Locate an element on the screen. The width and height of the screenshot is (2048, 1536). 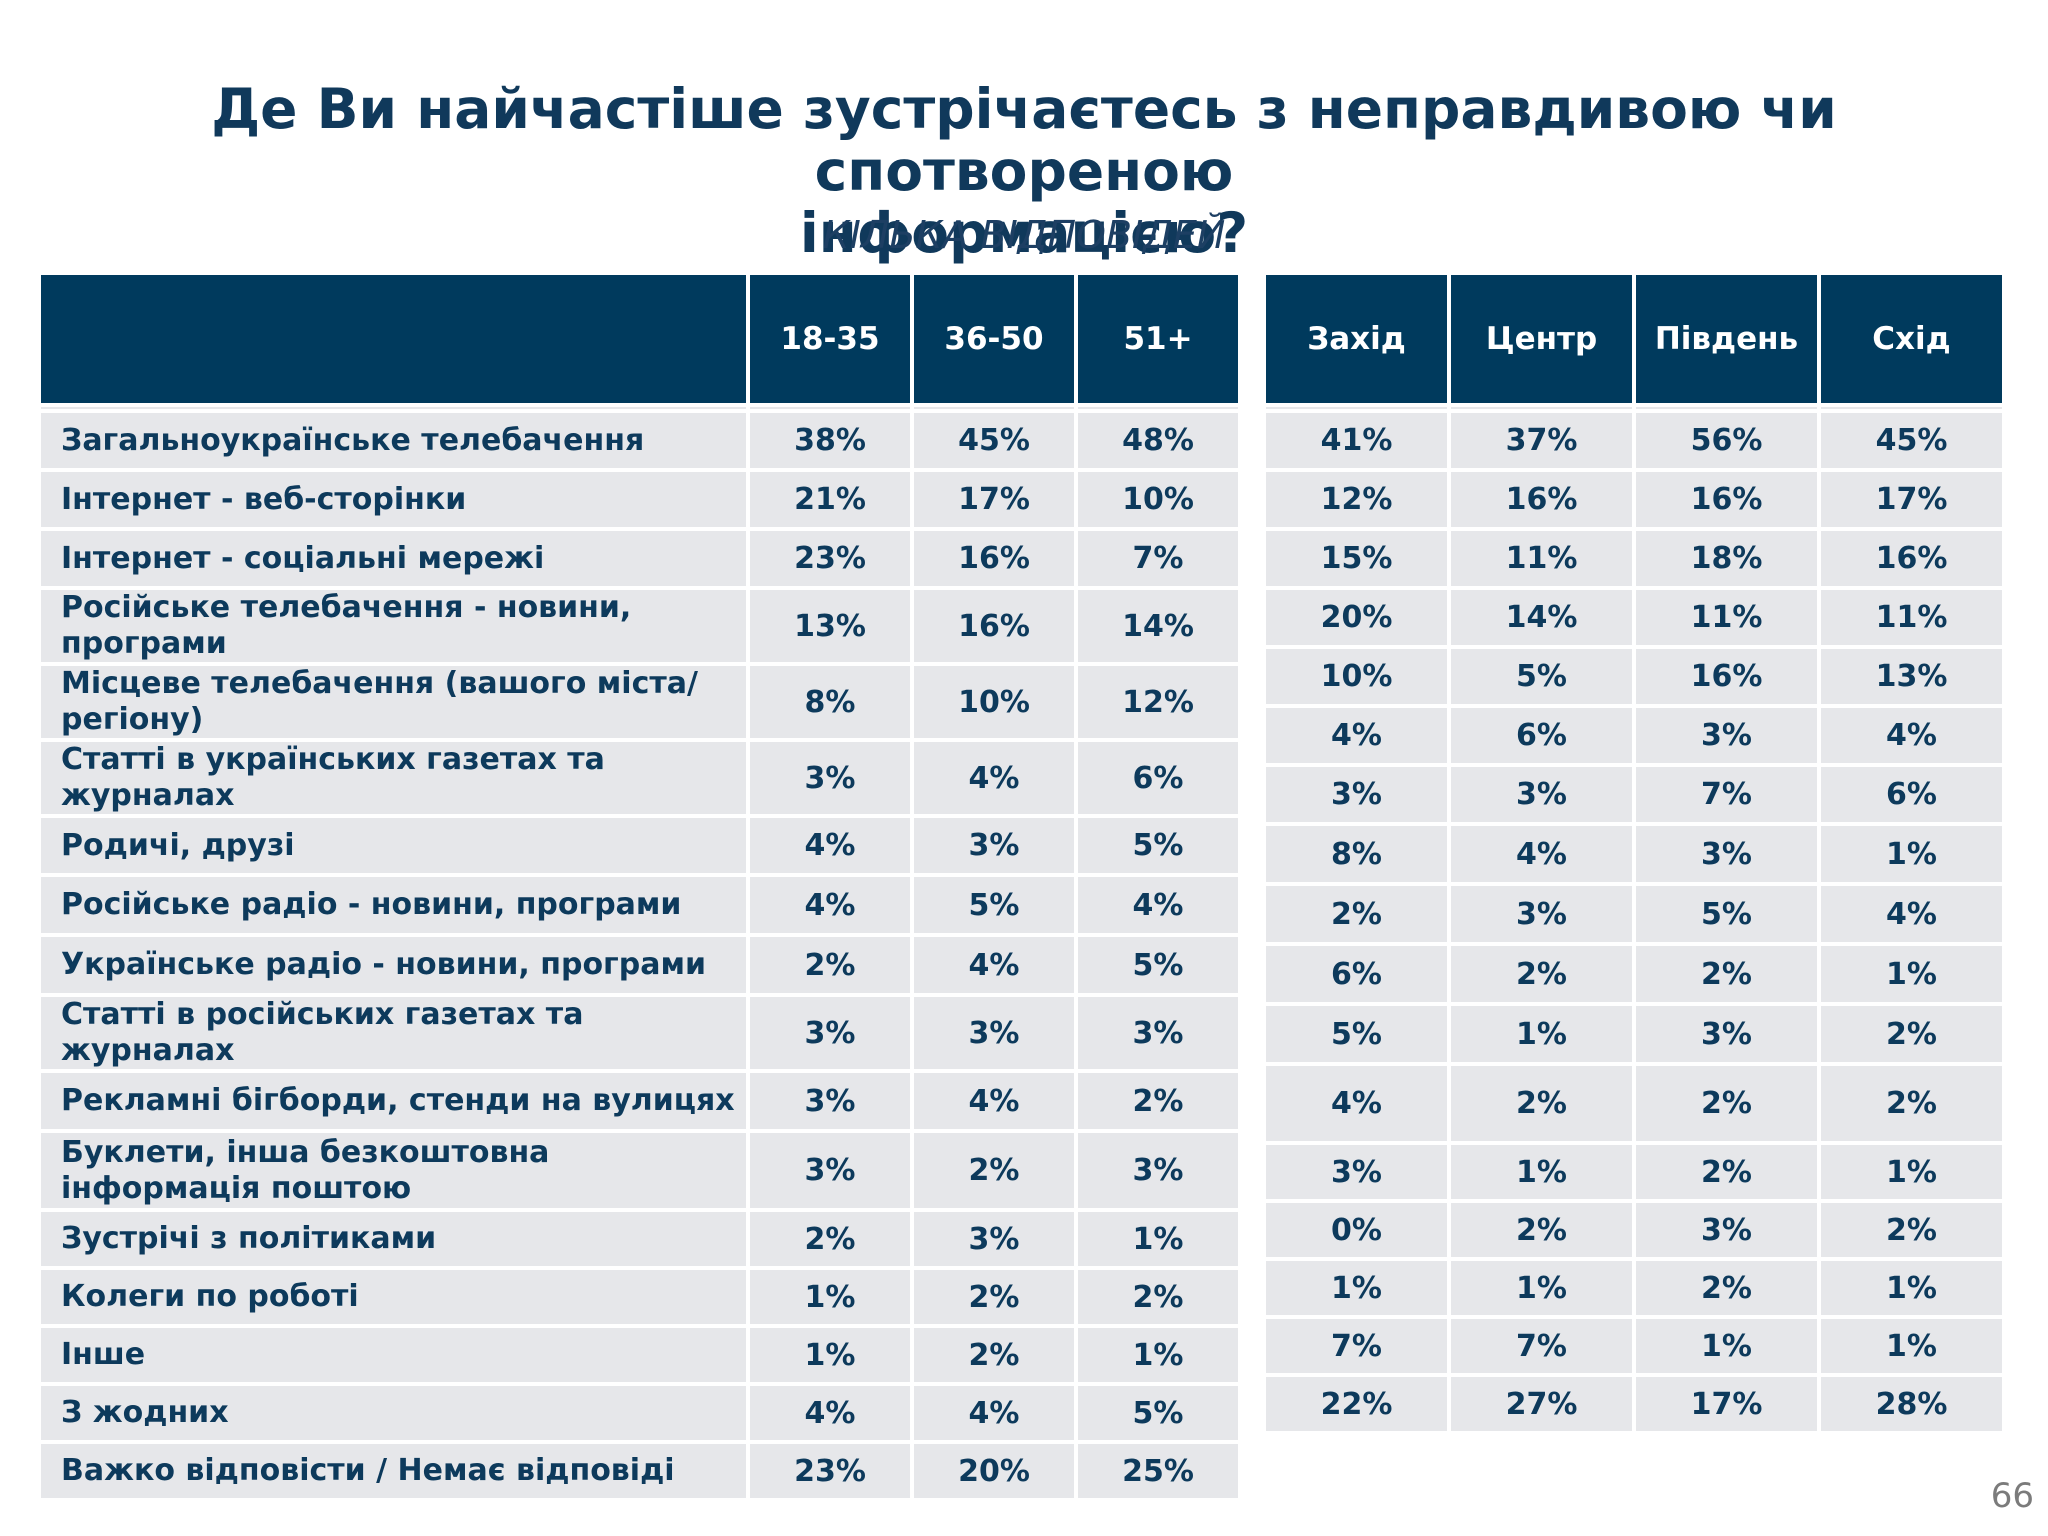
region-header-row: Захід Центр Південь Схід is located at coordinates (1634, 339).